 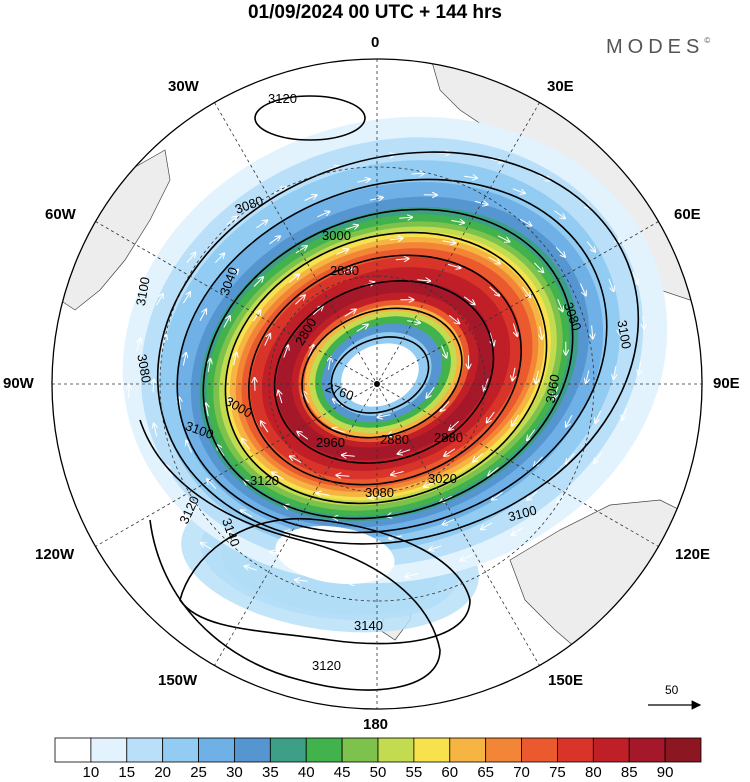 What do you see at coordinates (557, 772) in the screenshot?
I see `colorbar-tick-label: 75` at bounding box center [557, 772].